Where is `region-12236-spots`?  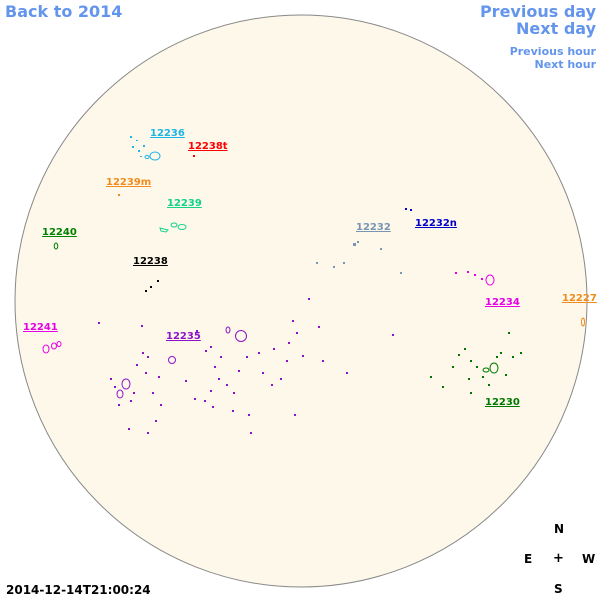 region-12236-spots is located at coordinates (145, 148).